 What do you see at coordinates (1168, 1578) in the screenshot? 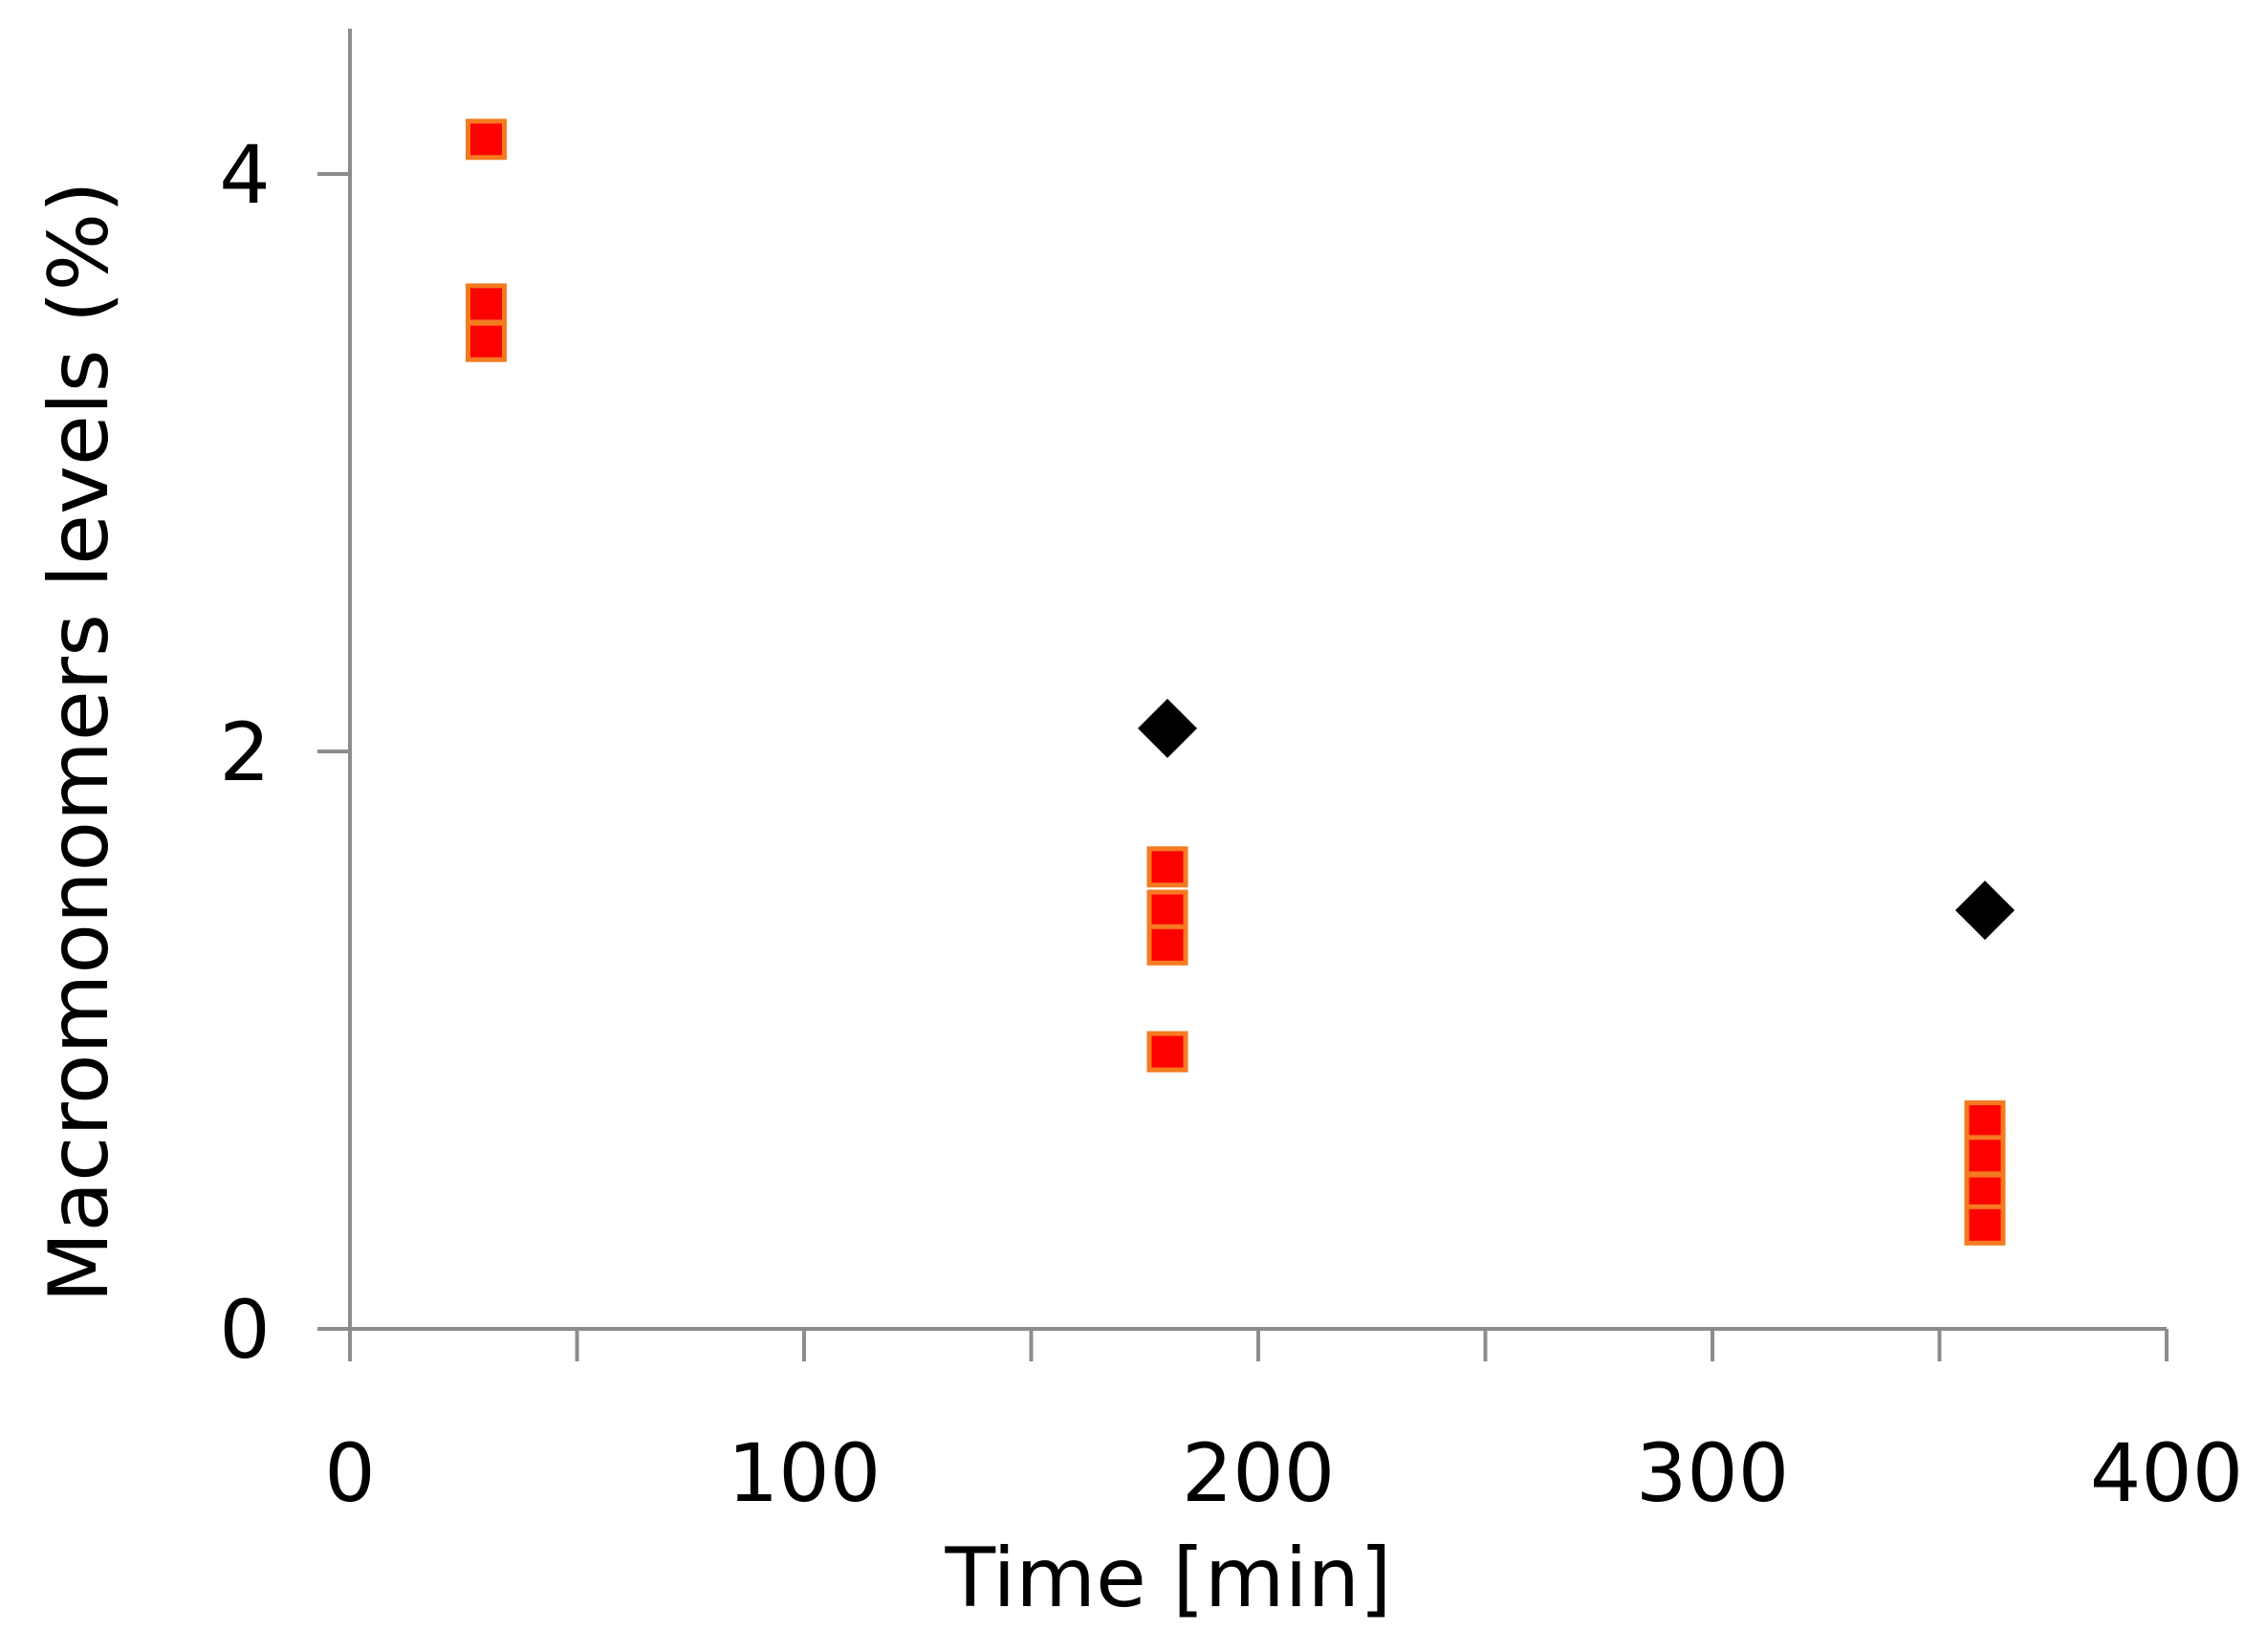
I see `x-axis-title: Time [min]` at bounding box center [1168, 1578].